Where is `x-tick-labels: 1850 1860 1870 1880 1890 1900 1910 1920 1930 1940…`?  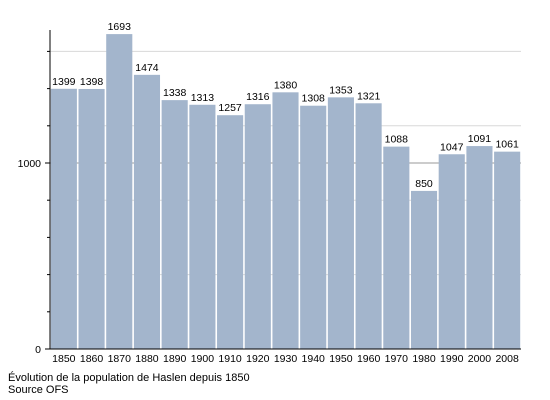 x-tick-labels: 1850 1860 1870 1880 1890 1900 1910 1920 1930 1940… is located at coordinates (285, 359).